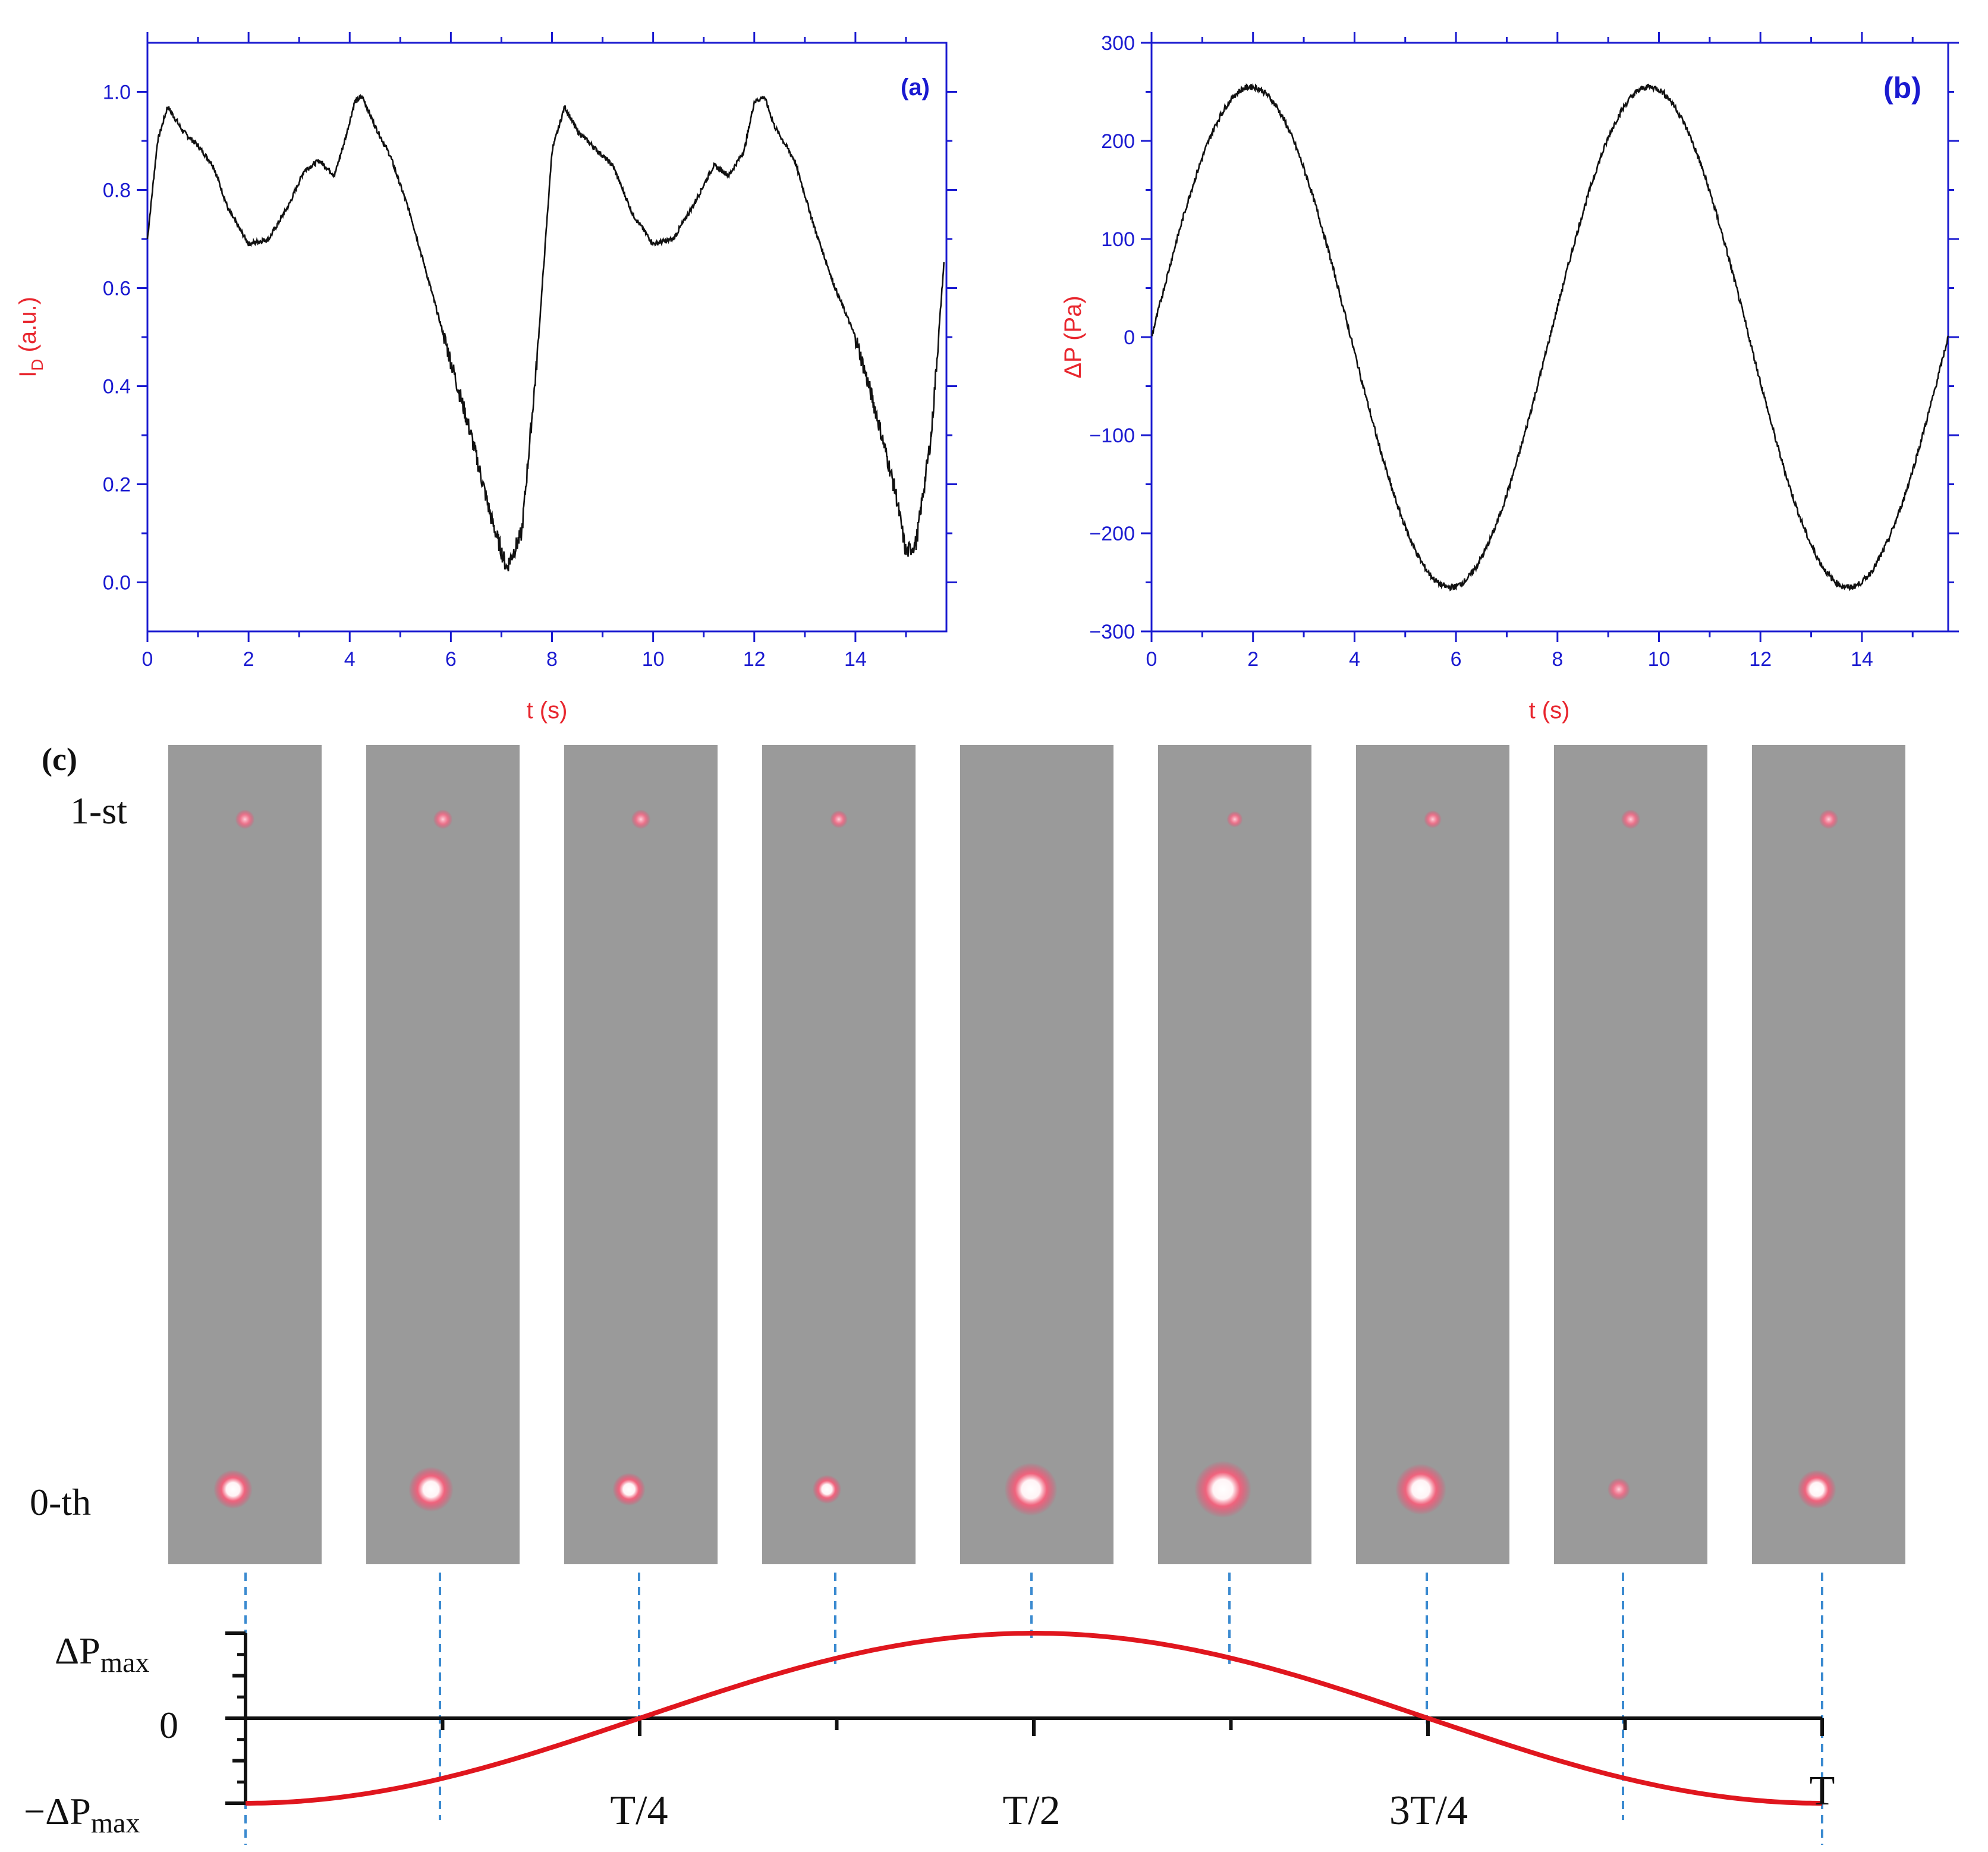 This screenshot has height=1852, width=1988. Describe the element at coordinates (1118, 141) in the screenshot. I see `y-tick-label: 200` at that location.